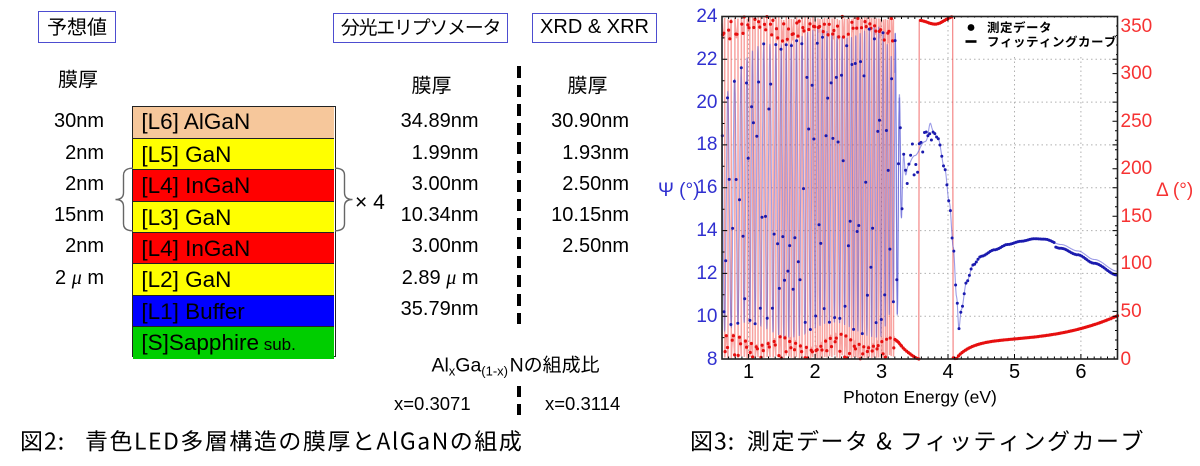 Image resolution: width=1200 pixels, height=466 pixels. Describe the element at coordinates (494, 371) in the screenshot. I see `svg-text: (1-x)` at that location.